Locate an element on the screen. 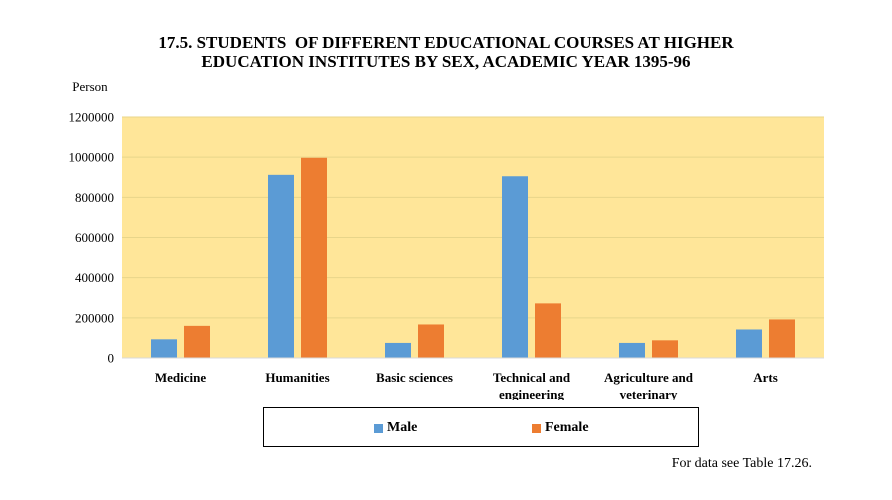  x-tick-label: Technical and is located at coordinates (532, 377).